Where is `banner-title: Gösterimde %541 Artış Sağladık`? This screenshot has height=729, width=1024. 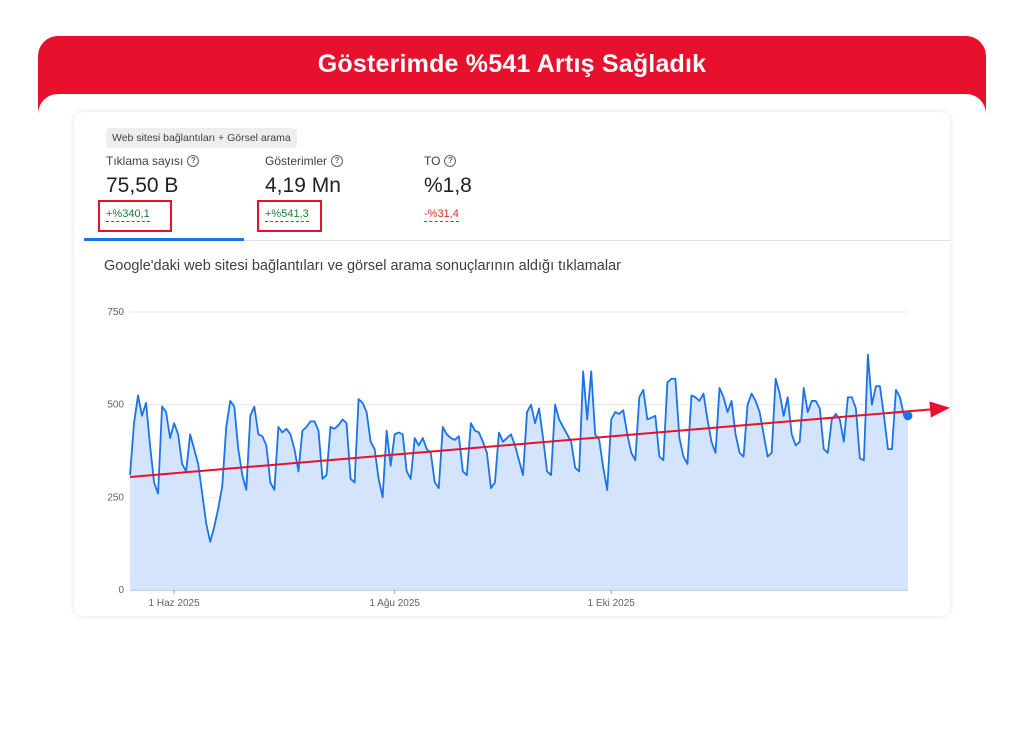
banner-title: Gösterimde %541 Artış Sağladık is located at coordinates (512, 64).